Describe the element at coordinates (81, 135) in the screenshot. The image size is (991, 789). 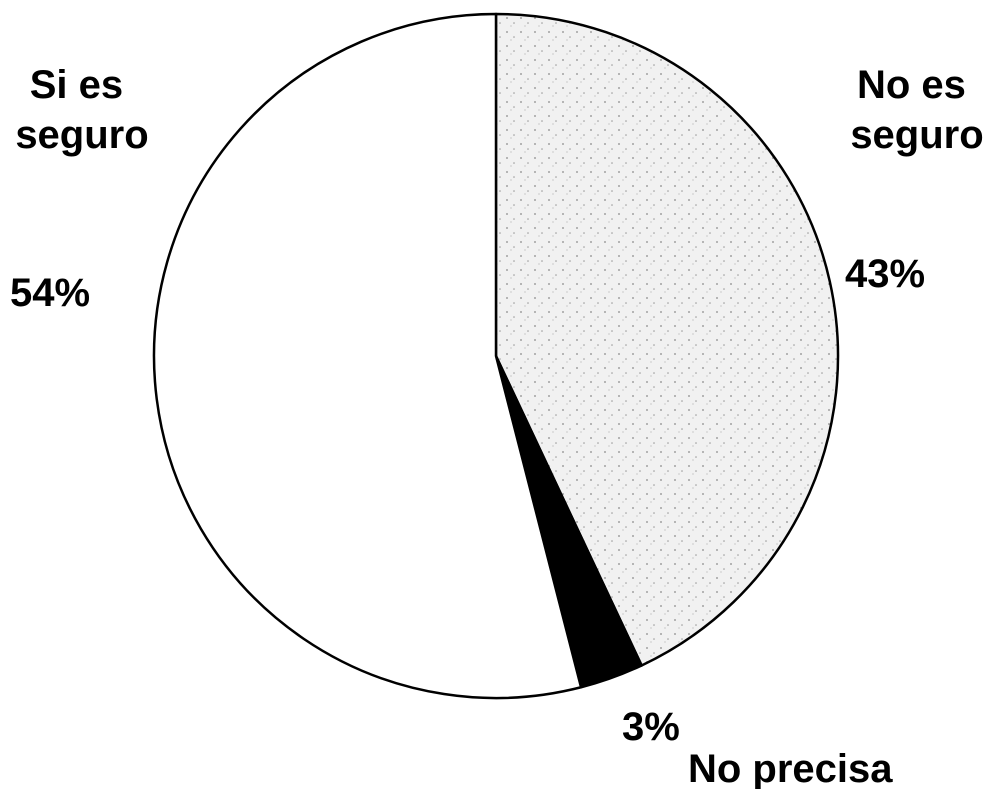
I see `slice-label-si-es-seguro-line-2: seguro` at that location.